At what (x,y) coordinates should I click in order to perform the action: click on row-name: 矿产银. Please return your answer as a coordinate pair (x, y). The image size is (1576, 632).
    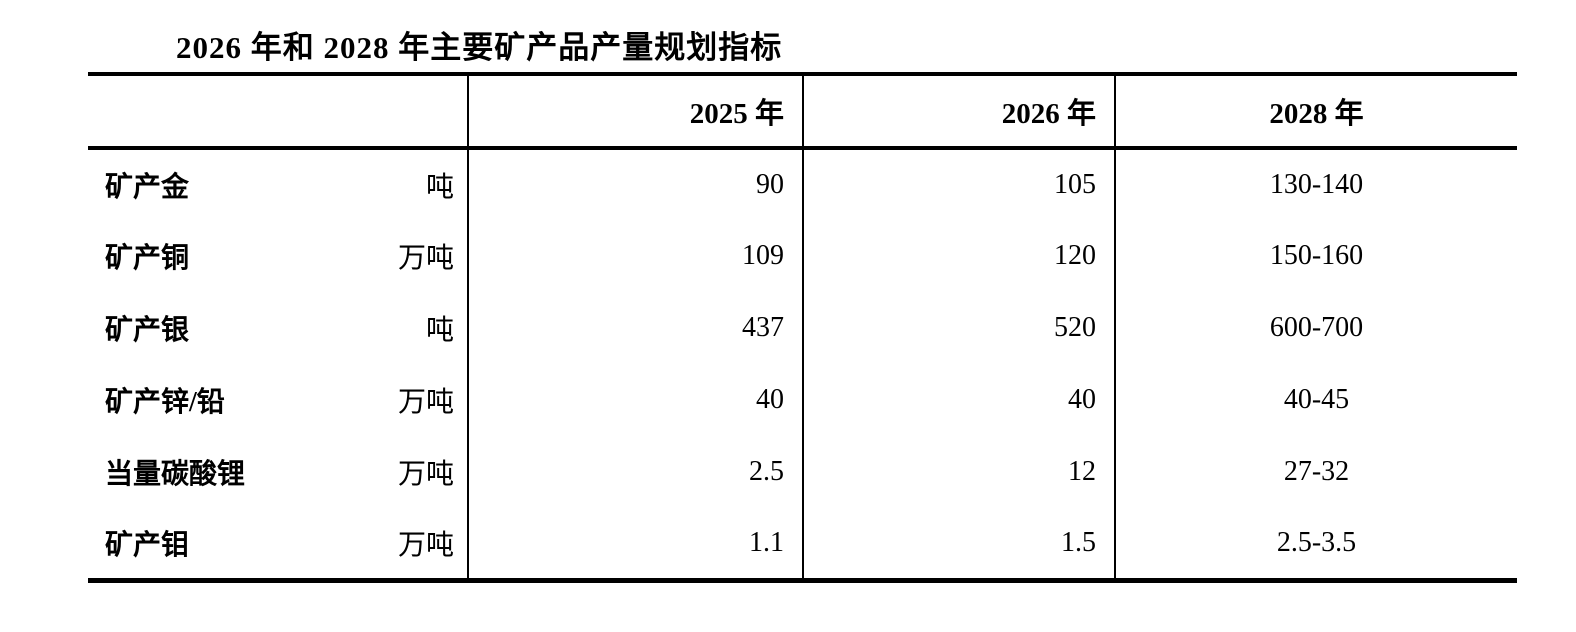
    Looking at the image, I should click on (147, 330).